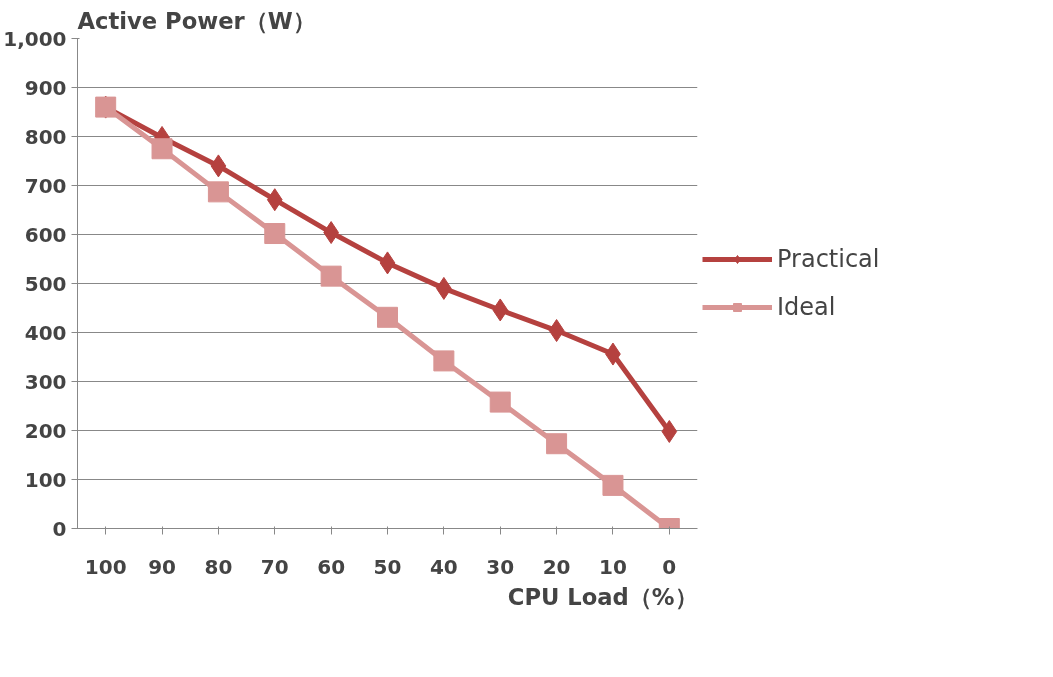 The height and width of the screenshot is (677, 1053). What do you see at coordinates (274, 566) in the screenshot?
I see `x-tick-label: 70` at bounding box center [274, 566].